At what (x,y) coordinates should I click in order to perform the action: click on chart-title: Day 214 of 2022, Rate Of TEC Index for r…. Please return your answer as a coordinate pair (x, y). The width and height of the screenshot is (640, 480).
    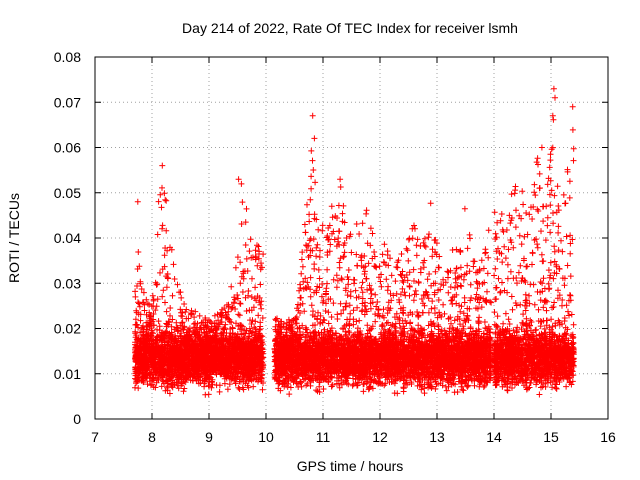
    Looking at the image, I should click on (350, 28).